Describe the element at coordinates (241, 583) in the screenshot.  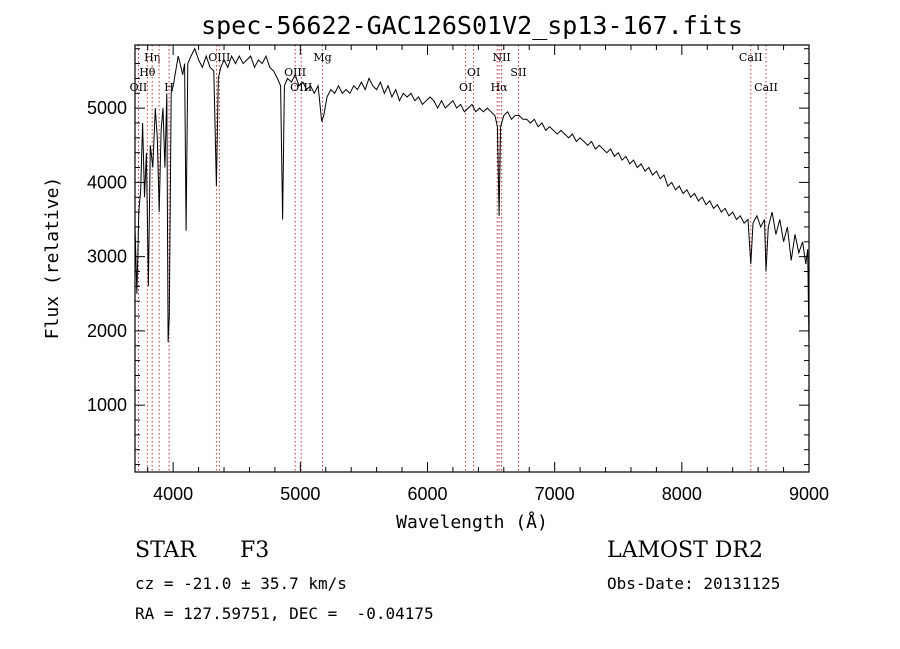
I see `redshift-cz: cz = -21.0 ± 35.7 km/s` at that location.